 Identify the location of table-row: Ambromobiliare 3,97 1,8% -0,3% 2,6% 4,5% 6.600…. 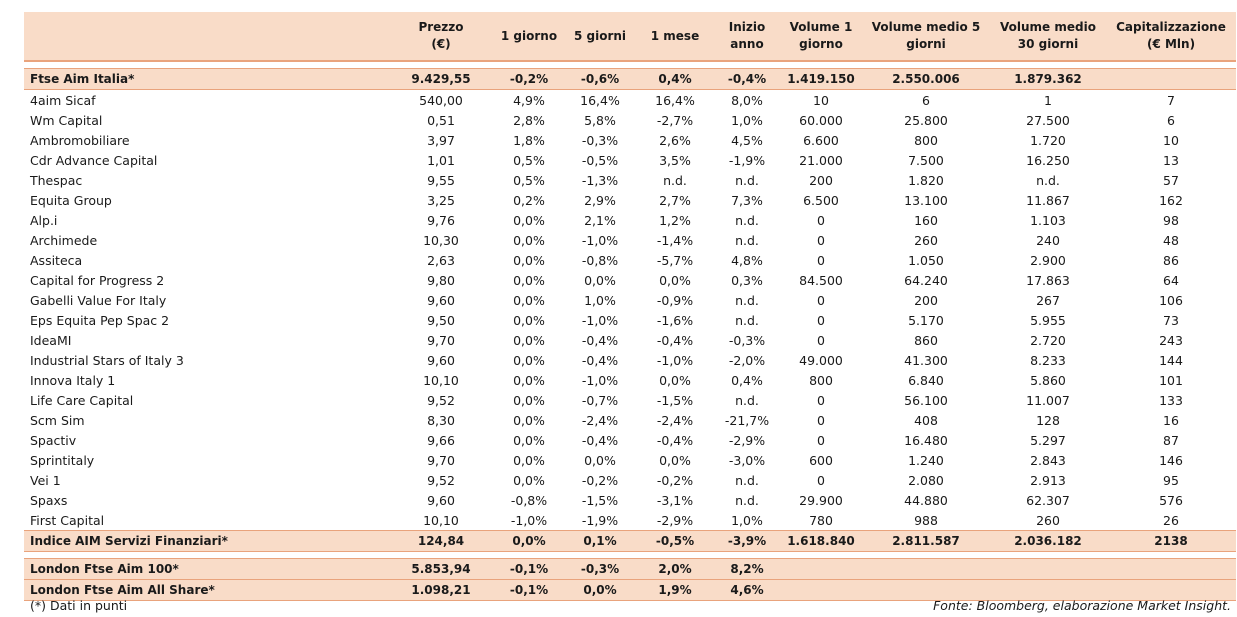
(630, 140).